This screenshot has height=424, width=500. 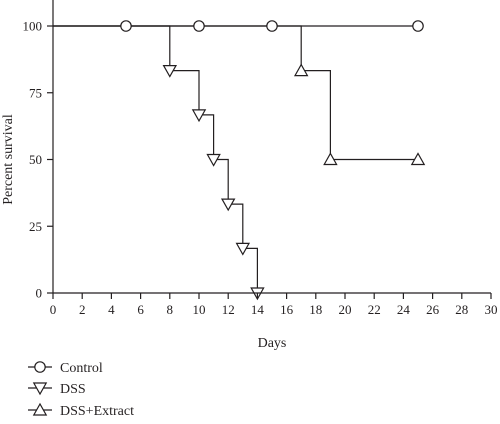 What do you see at coordinates (40, 409) in the screenshot?
I see `legend-marker-dss-extract` at bounding box center [40, 409].